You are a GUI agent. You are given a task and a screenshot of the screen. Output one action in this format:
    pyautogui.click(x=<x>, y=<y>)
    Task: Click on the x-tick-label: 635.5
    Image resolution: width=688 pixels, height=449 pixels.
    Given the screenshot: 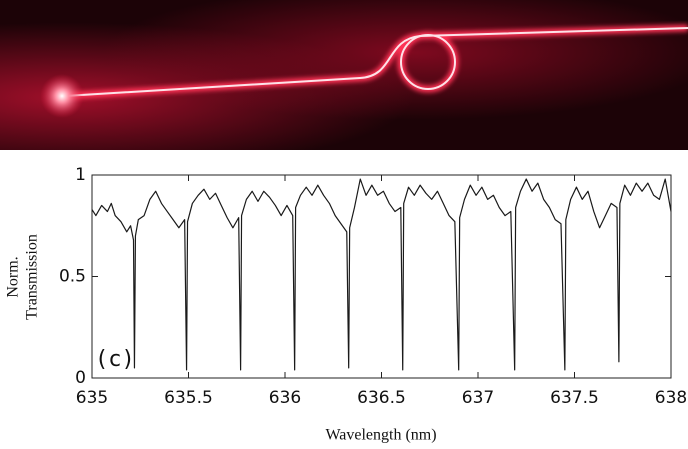 What is the action you would take?
    pyautogui.click(x=188, y=398)
    